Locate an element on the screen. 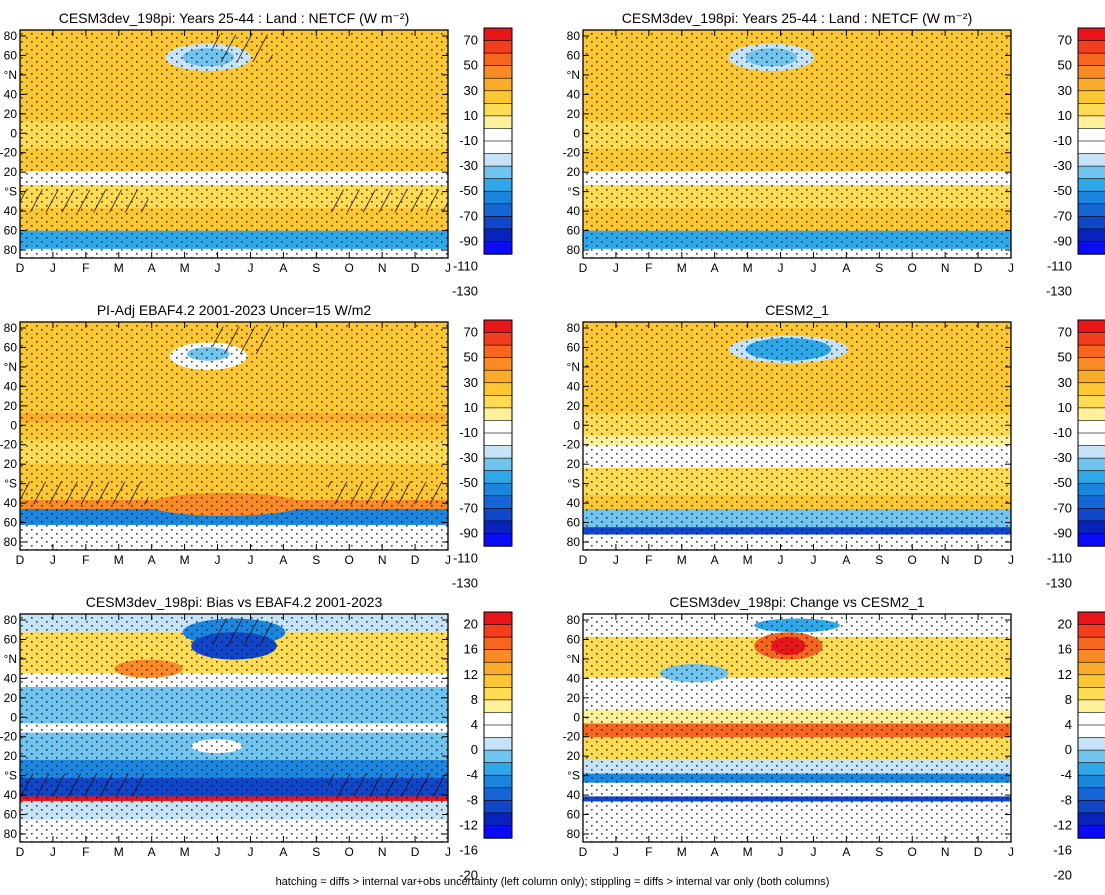 Image resolution: width=1105 pixels, height=895 pixels. colorbar-label: -30 is located at coordinates (1062, 457).